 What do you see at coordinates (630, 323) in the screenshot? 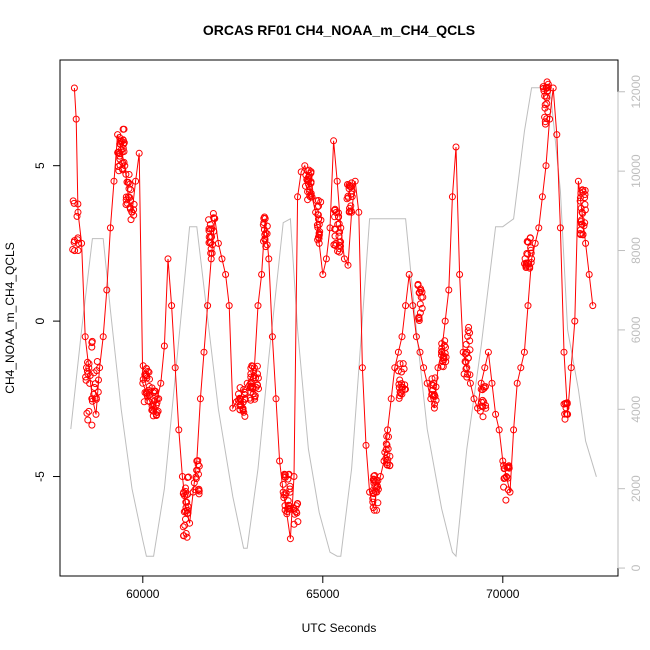
I see `y-axis-right: 0 2000 4000 6000 8000 10000 12000` at bounding box center [630, 323].